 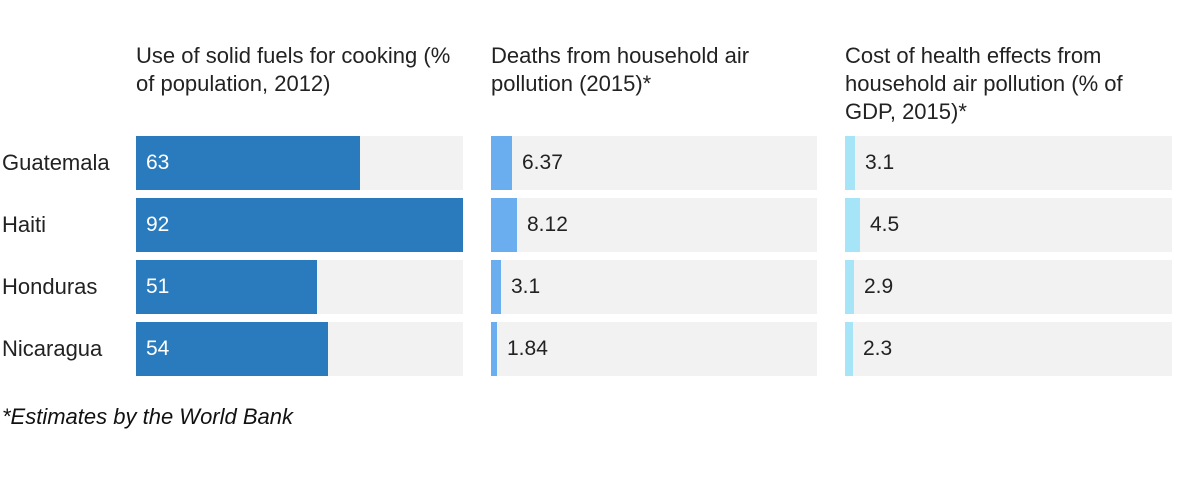 I want to click on bar-2-honduras, so click(x=496, y=287).